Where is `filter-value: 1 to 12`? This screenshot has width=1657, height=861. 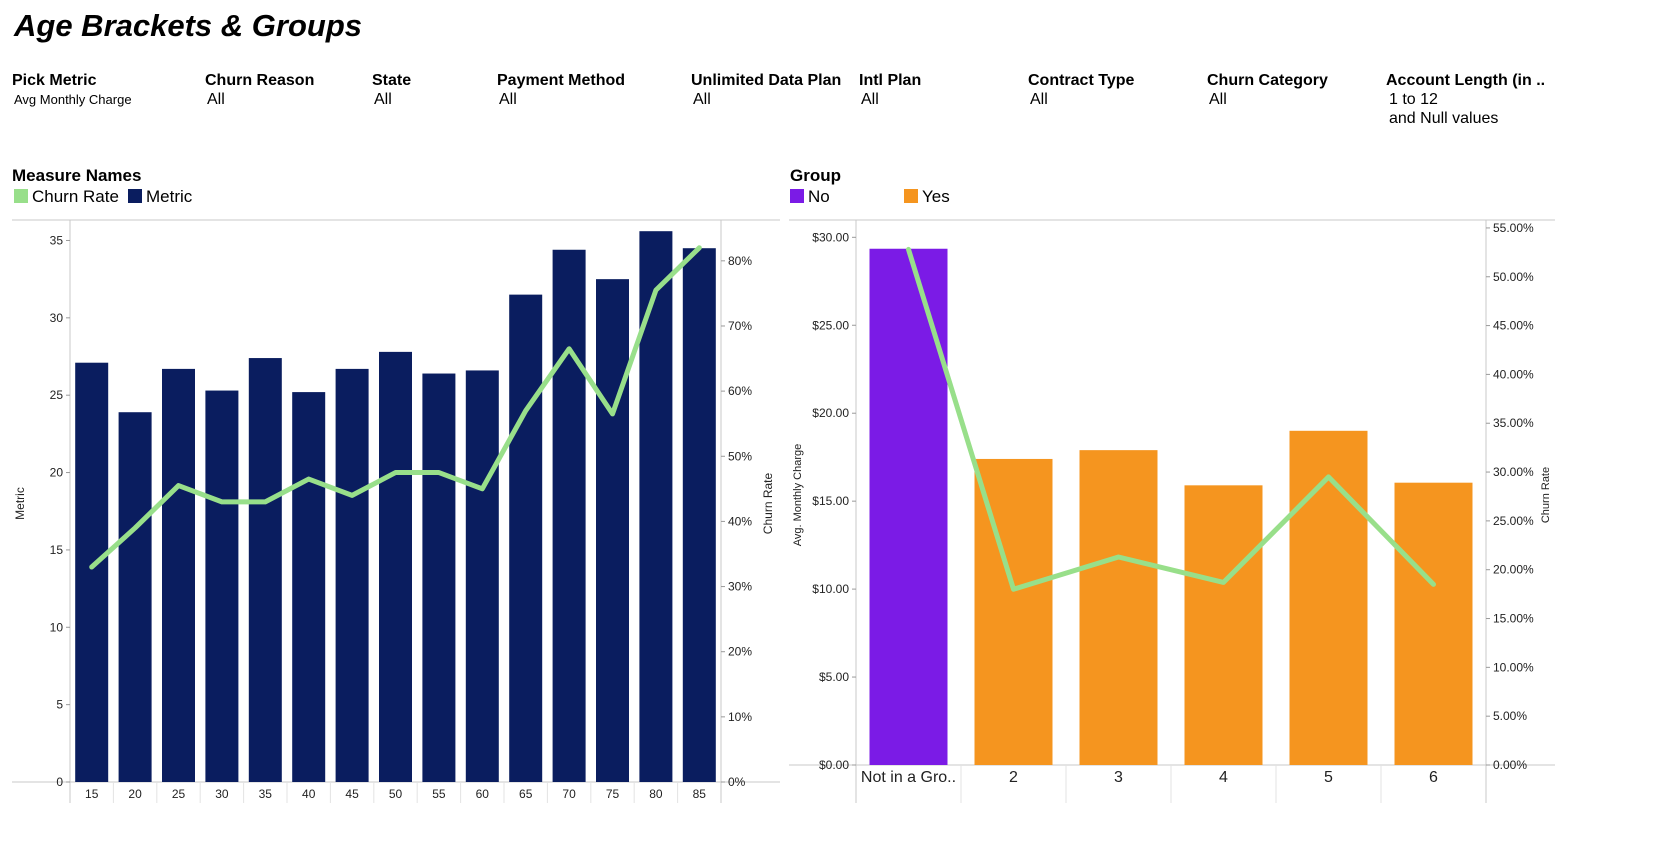
filter-value: 1 to 12 is located at coordinates (1413, 99).